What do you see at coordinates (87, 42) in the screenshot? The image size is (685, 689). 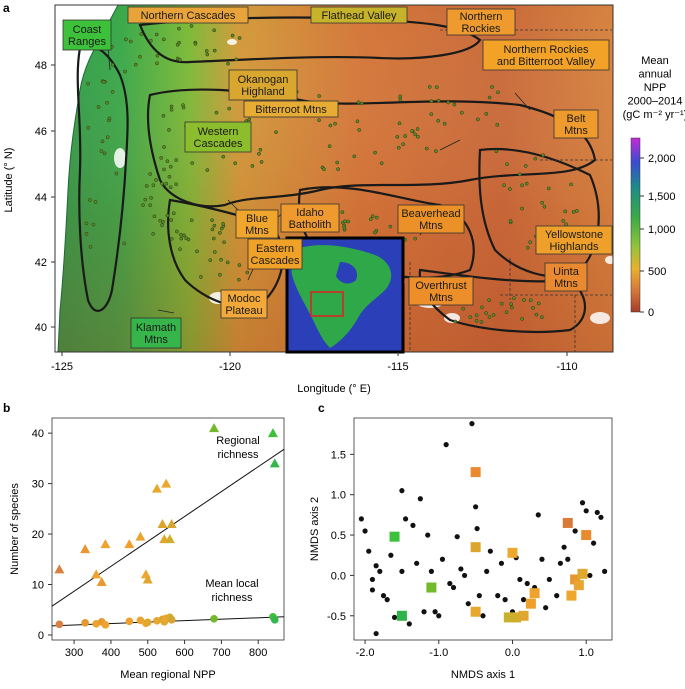 I see `region-label-text: Ranges` at bounding box center [87, 42].